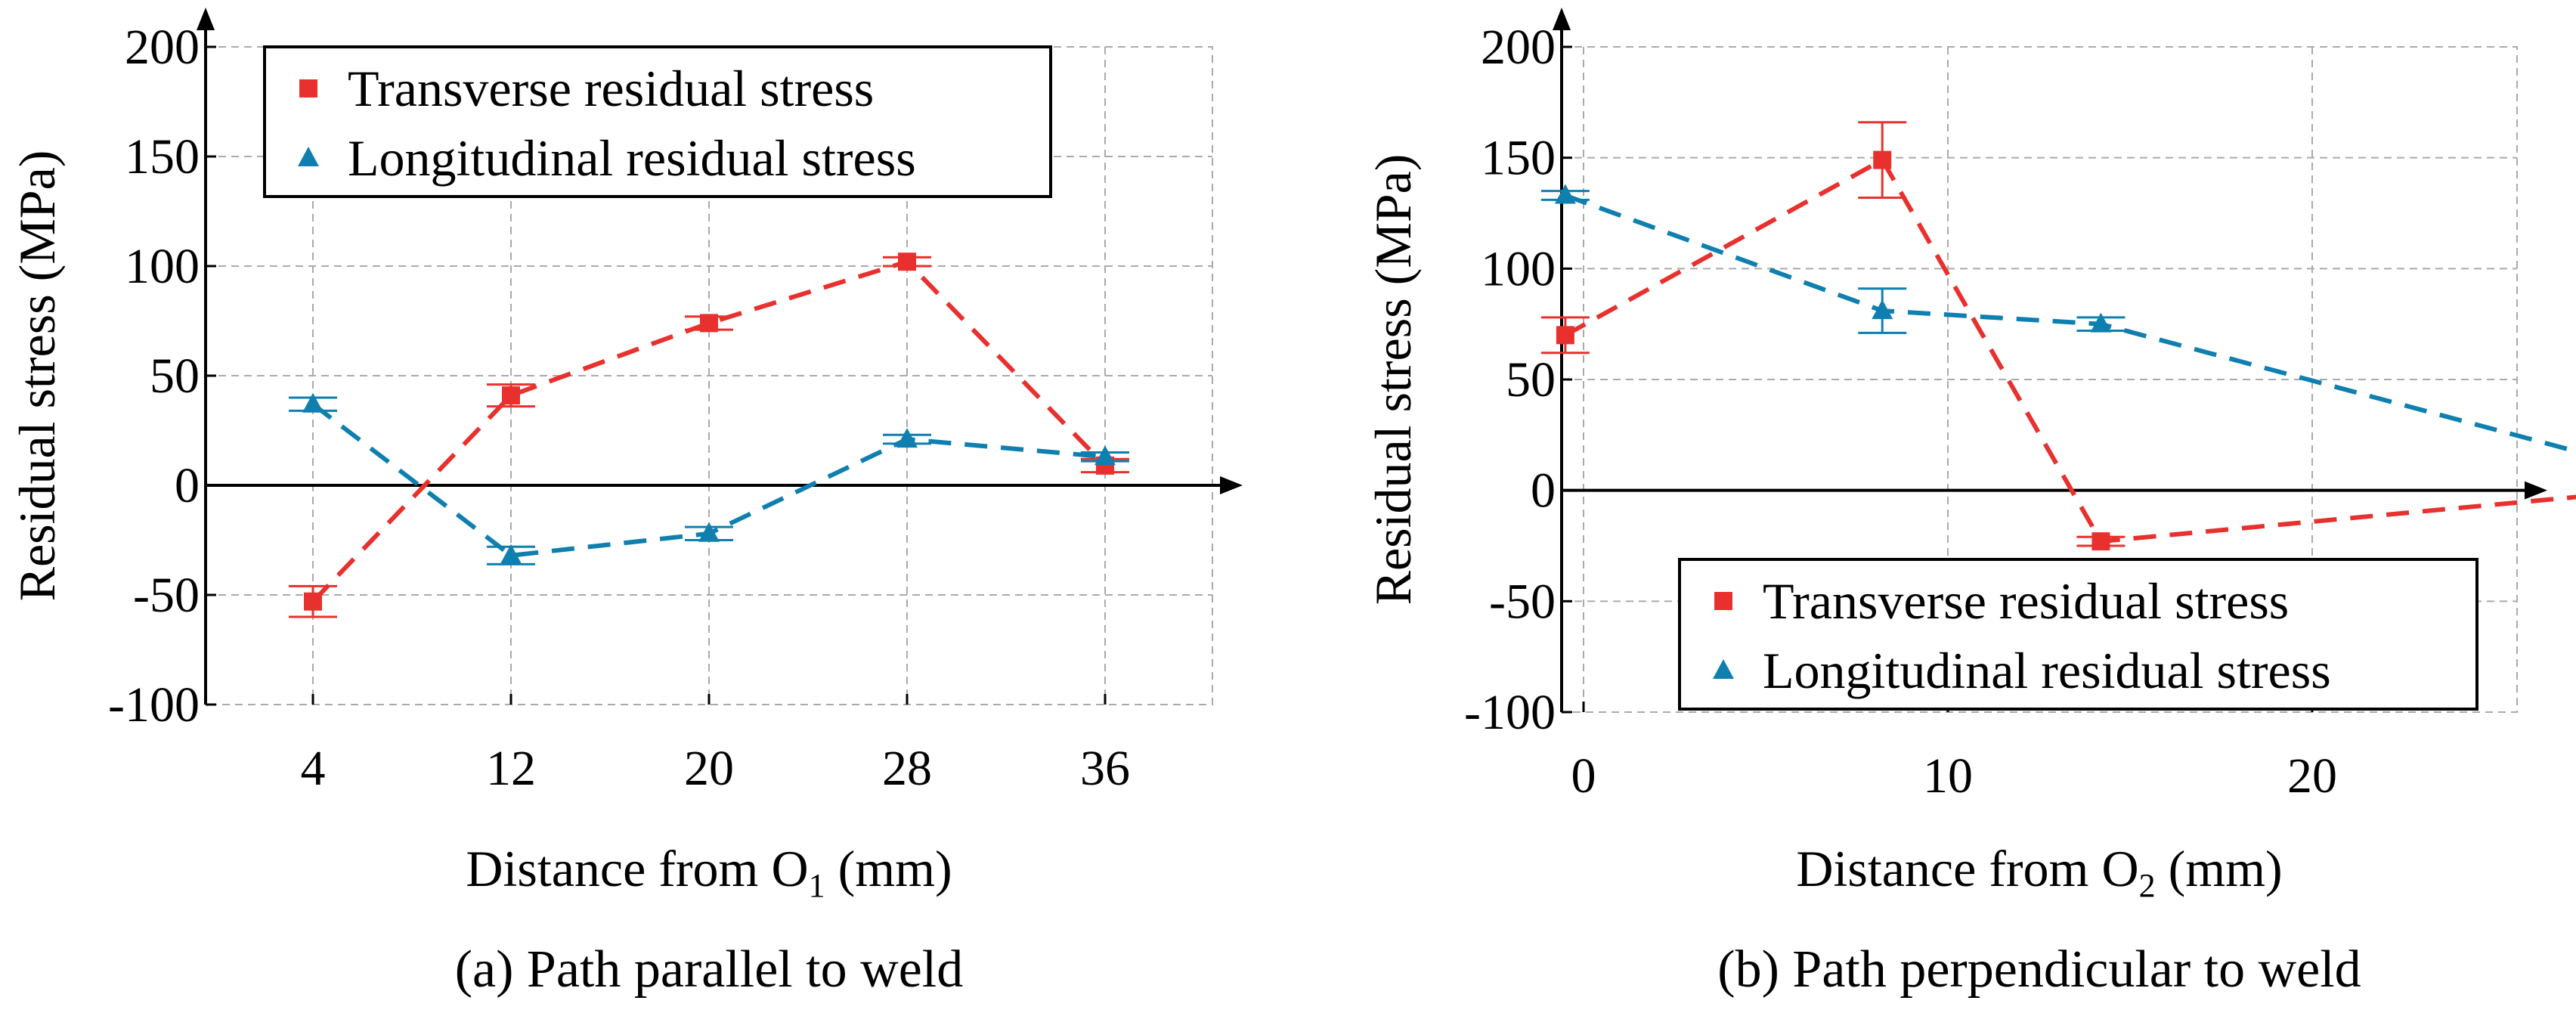 This screenshot has width=2576, height=1016. I want to click on panel-caption: (a) Path parallel to weld, so click(709, 970).